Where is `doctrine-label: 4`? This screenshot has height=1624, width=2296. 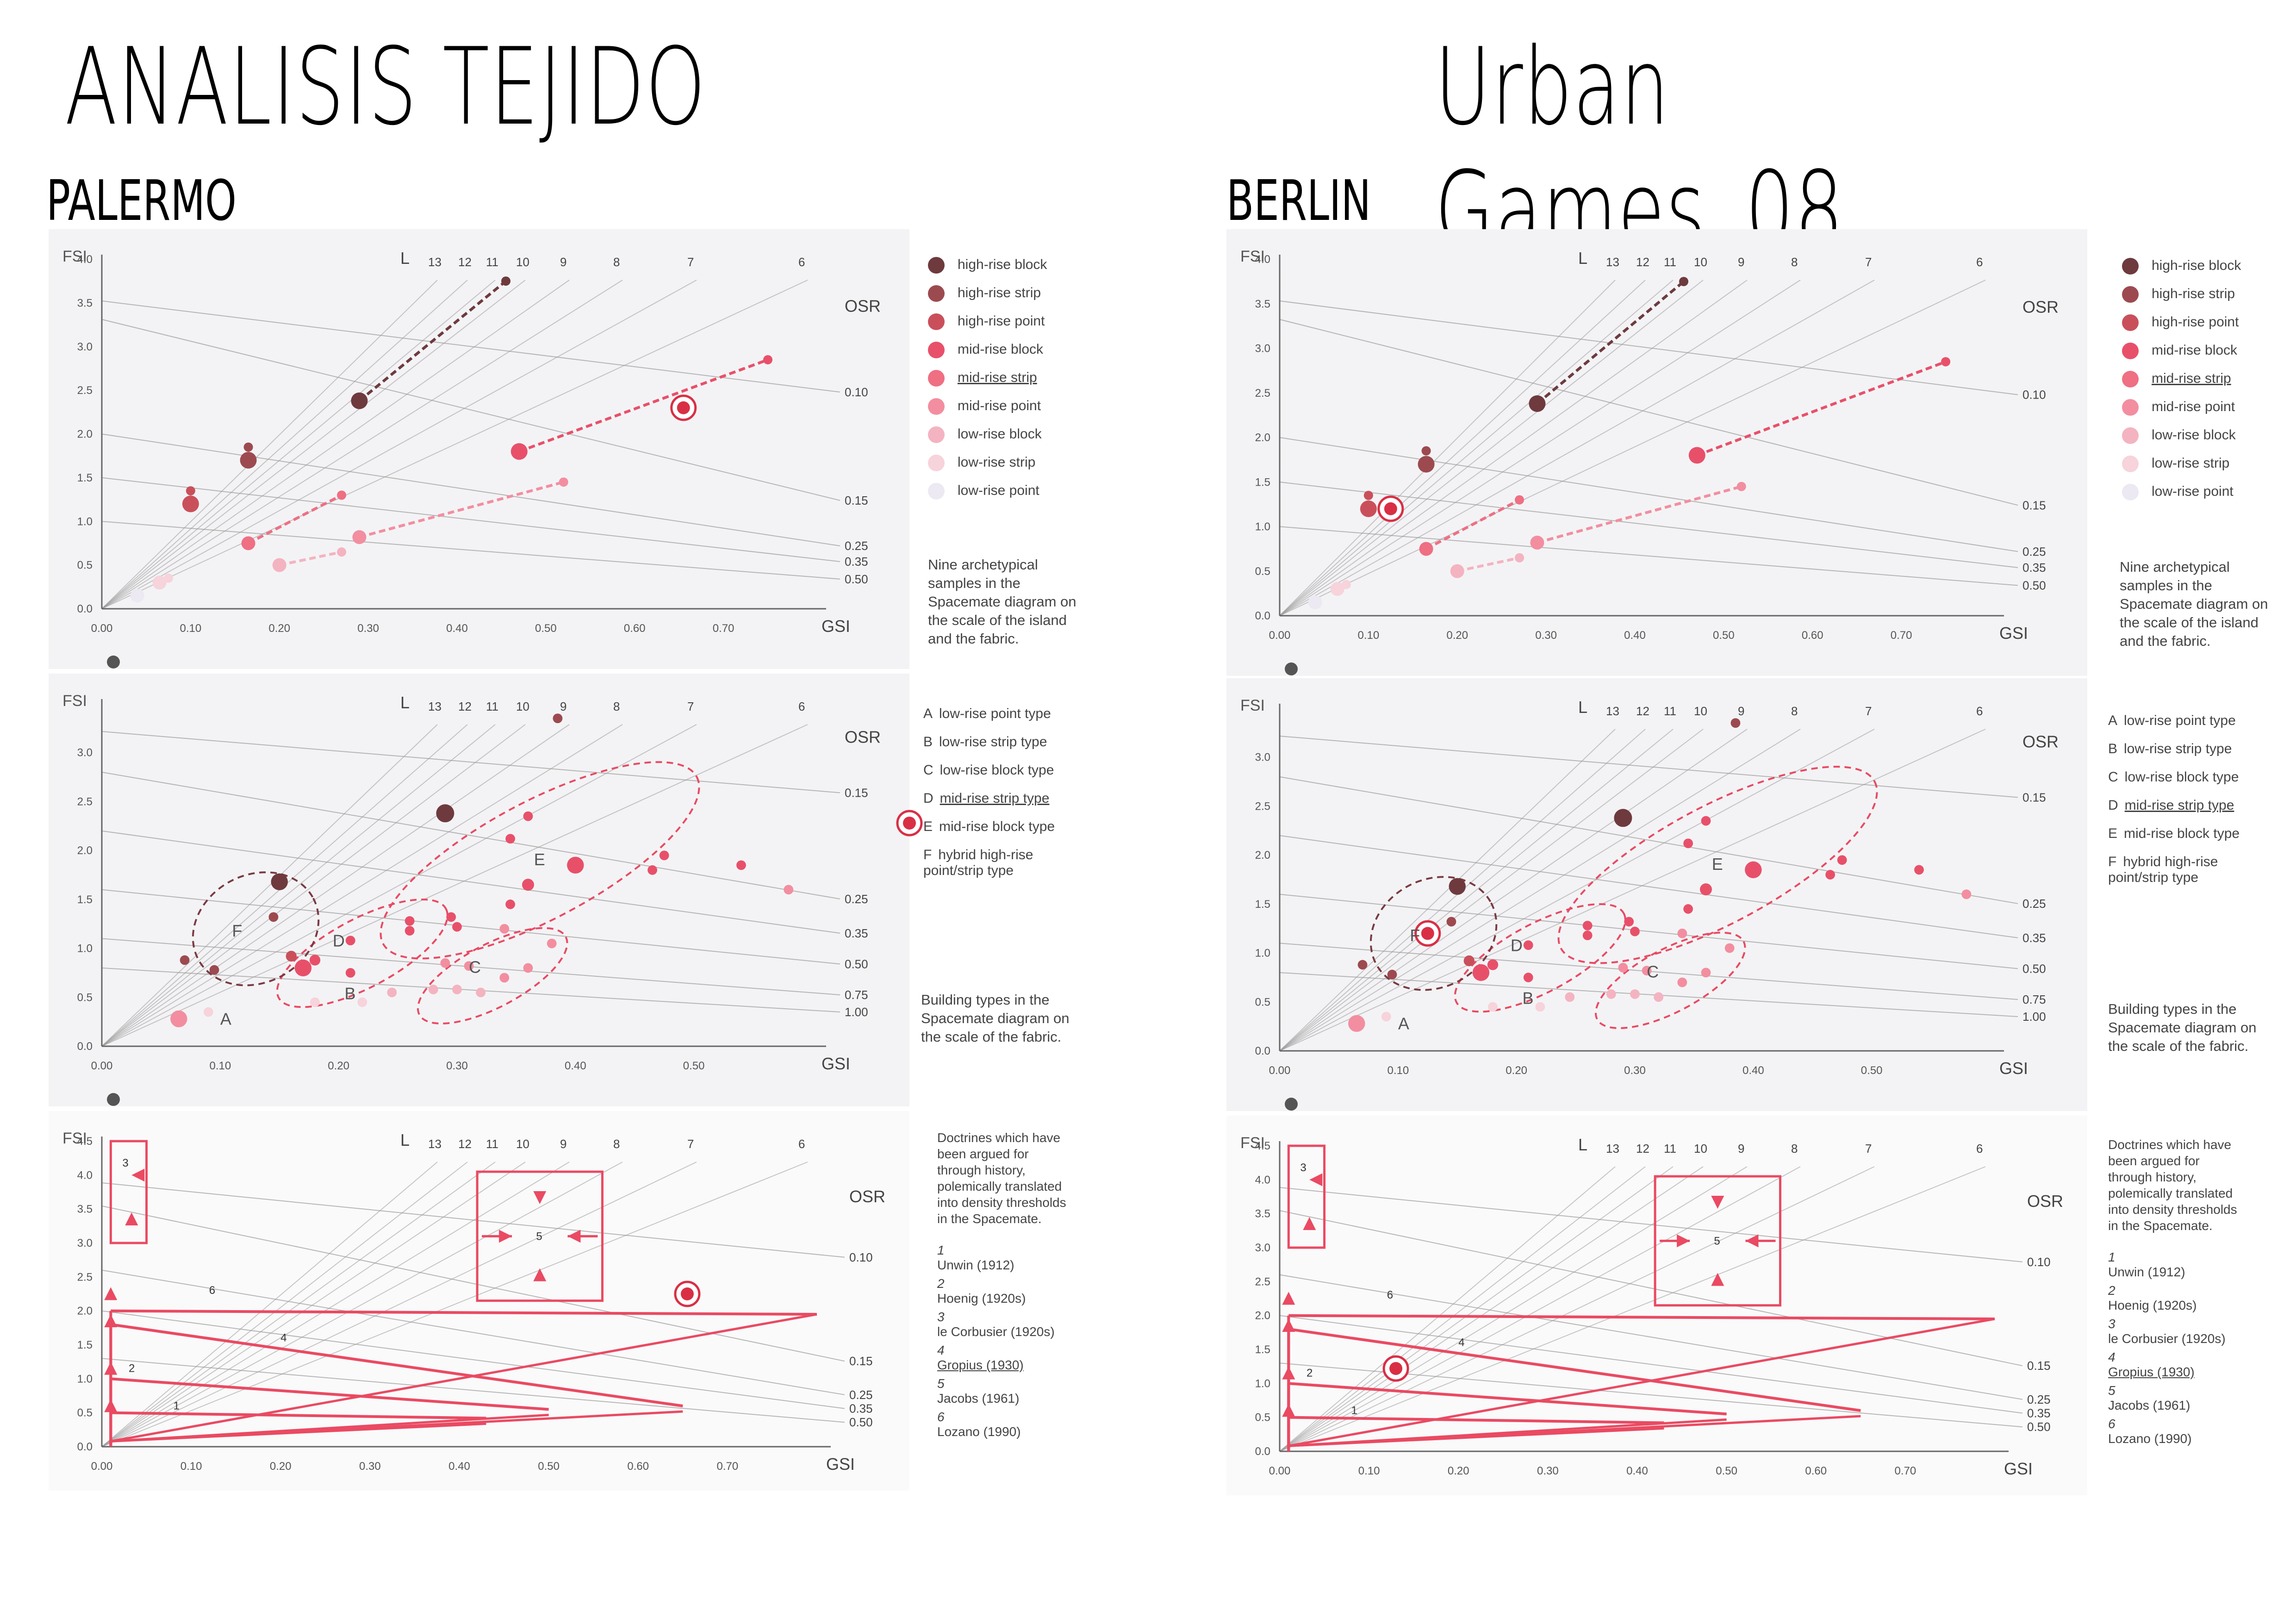 doctrine-label: 4 is located at coordinates (283, 1338).